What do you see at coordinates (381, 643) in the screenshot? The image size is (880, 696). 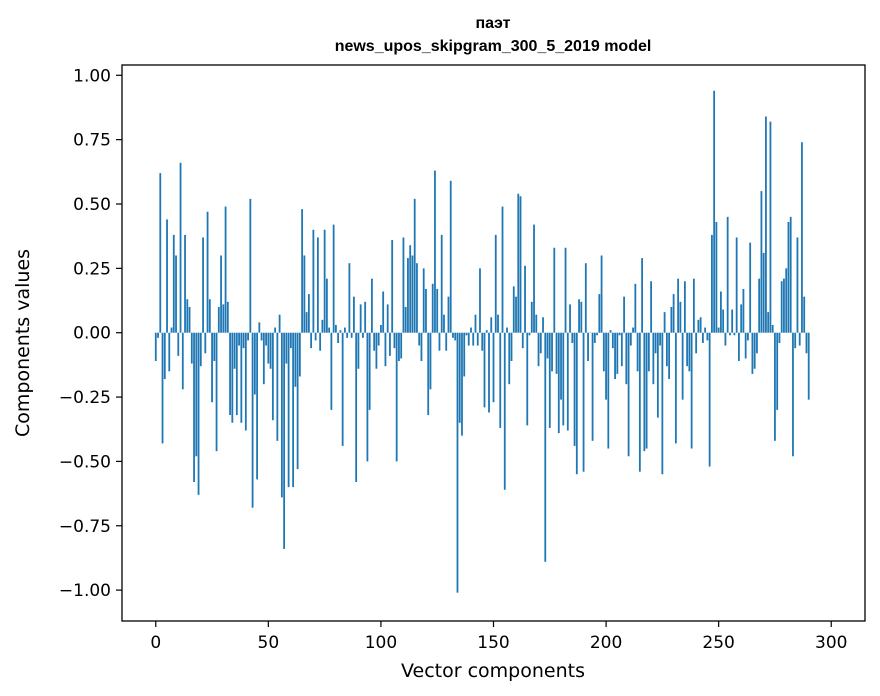 I see `x-tick-label: 100` at bounding box center [381, 643].